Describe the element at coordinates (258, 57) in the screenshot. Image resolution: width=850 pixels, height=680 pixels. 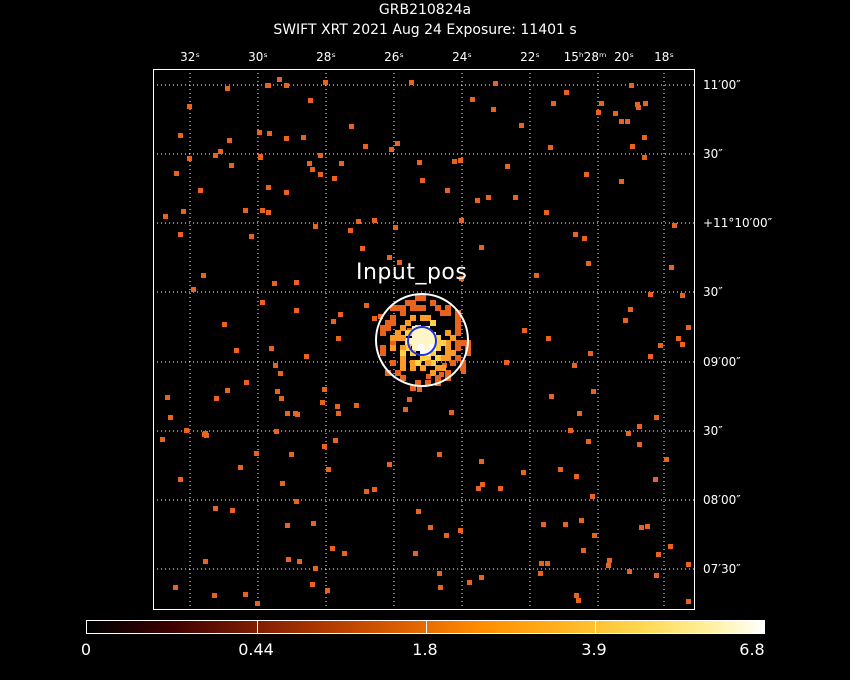
I see `ra-tick-label: 30ˢ` at that location.